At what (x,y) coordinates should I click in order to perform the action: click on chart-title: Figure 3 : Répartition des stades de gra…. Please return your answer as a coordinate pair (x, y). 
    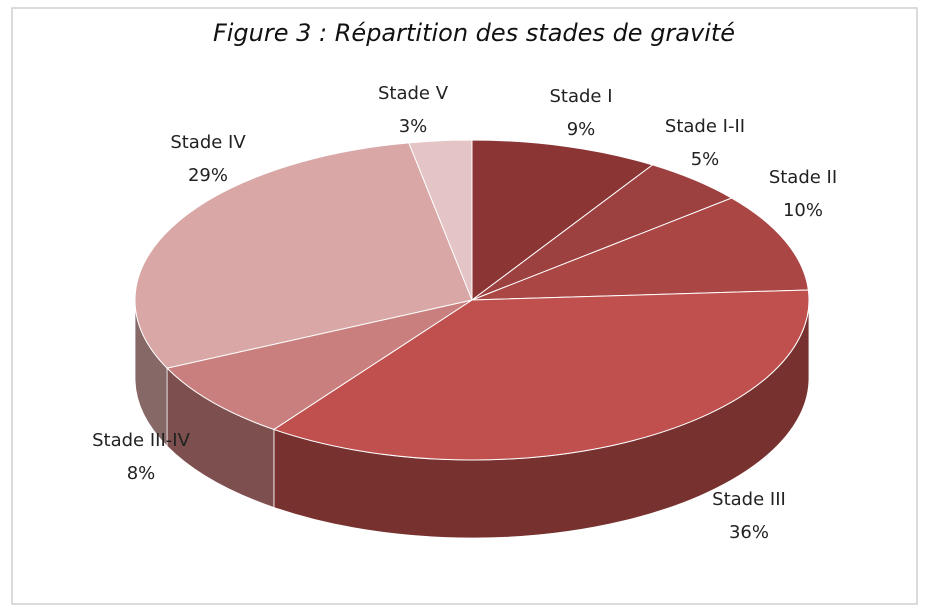
    Looking at the image, I should click on (474, 33).